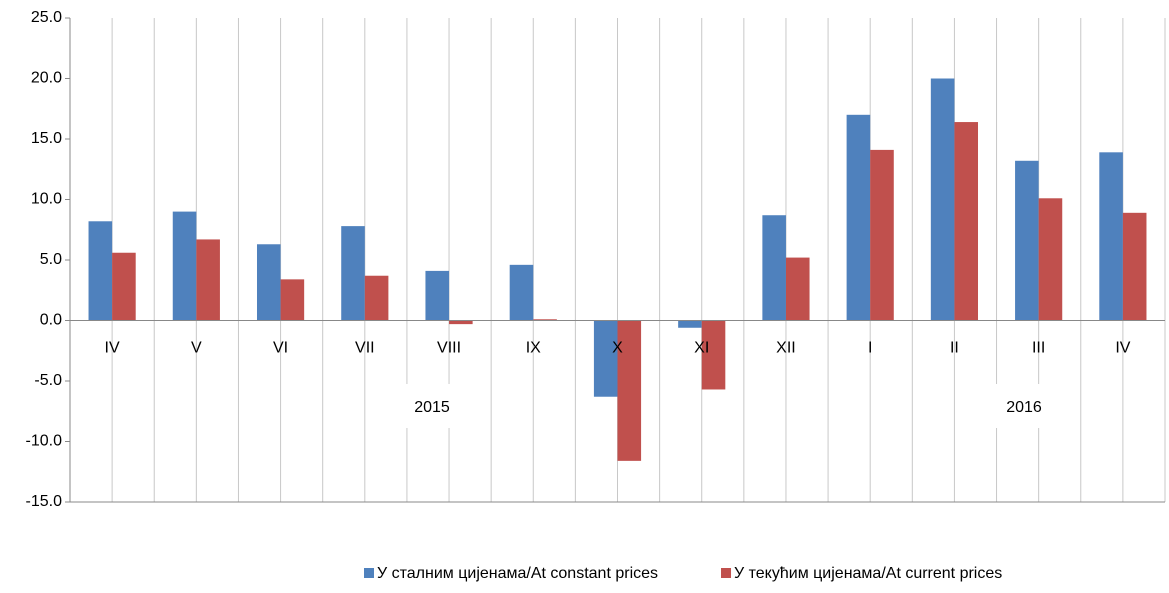 Image resolution: width=1169 pixels, height=593 pixels. What do you see at coordinates (46, 138) in the screenshot?
I see `y-tick-label: 15.0` at bounding box center [46, 138].